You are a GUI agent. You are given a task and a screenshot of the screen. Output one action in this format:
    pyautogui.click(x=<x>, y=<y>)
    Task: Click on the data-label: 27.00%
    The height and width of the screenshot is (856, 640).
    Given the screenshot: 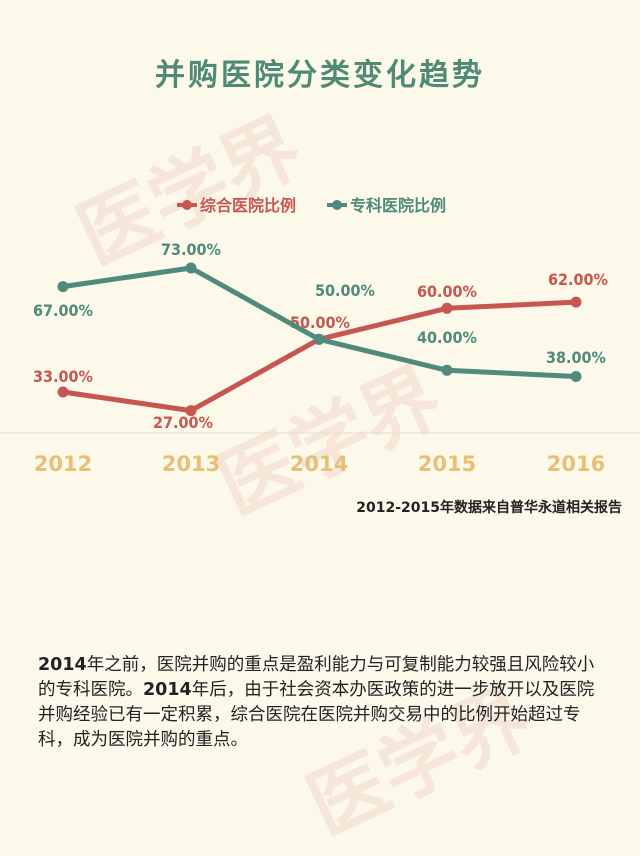 What is the action you would take?
    pyautogui.click(x=183, y=422)
    